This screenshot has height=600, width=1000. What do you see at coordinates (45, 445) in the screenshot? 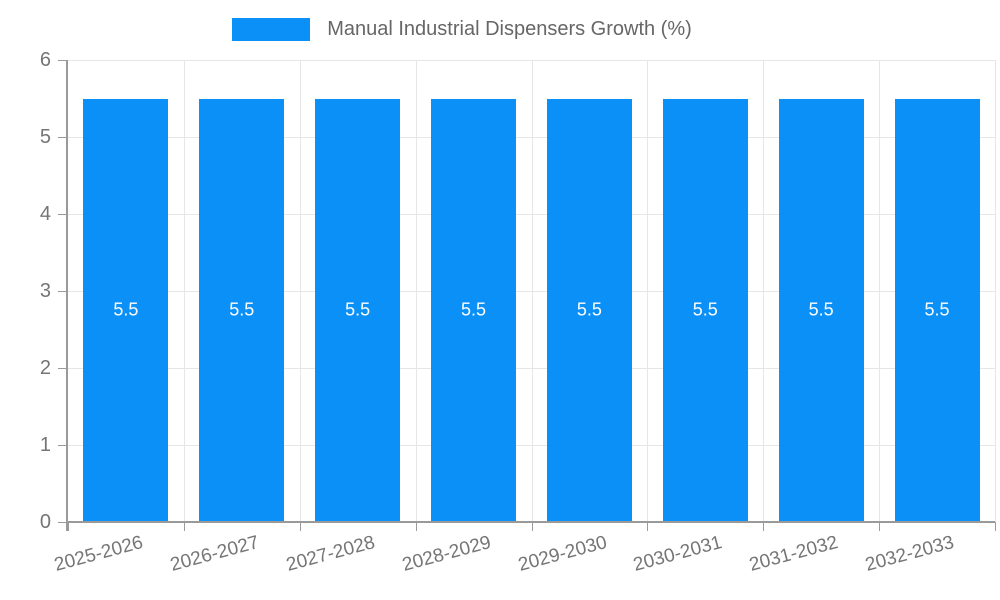
I see `y-tick-label: 1` at bounding box center [45, 445].